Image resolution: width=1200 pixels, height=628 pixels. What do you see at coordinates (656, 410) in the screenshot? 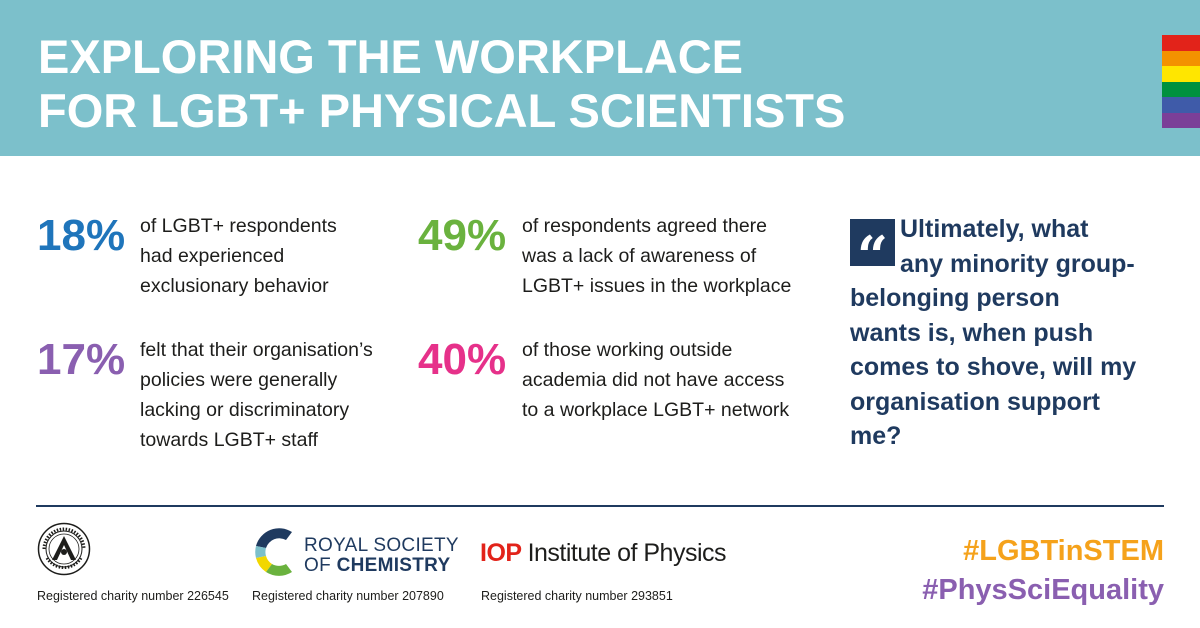
I see `stat-line: to a workplace LGBT+ network` at bounding box center [656, 410].